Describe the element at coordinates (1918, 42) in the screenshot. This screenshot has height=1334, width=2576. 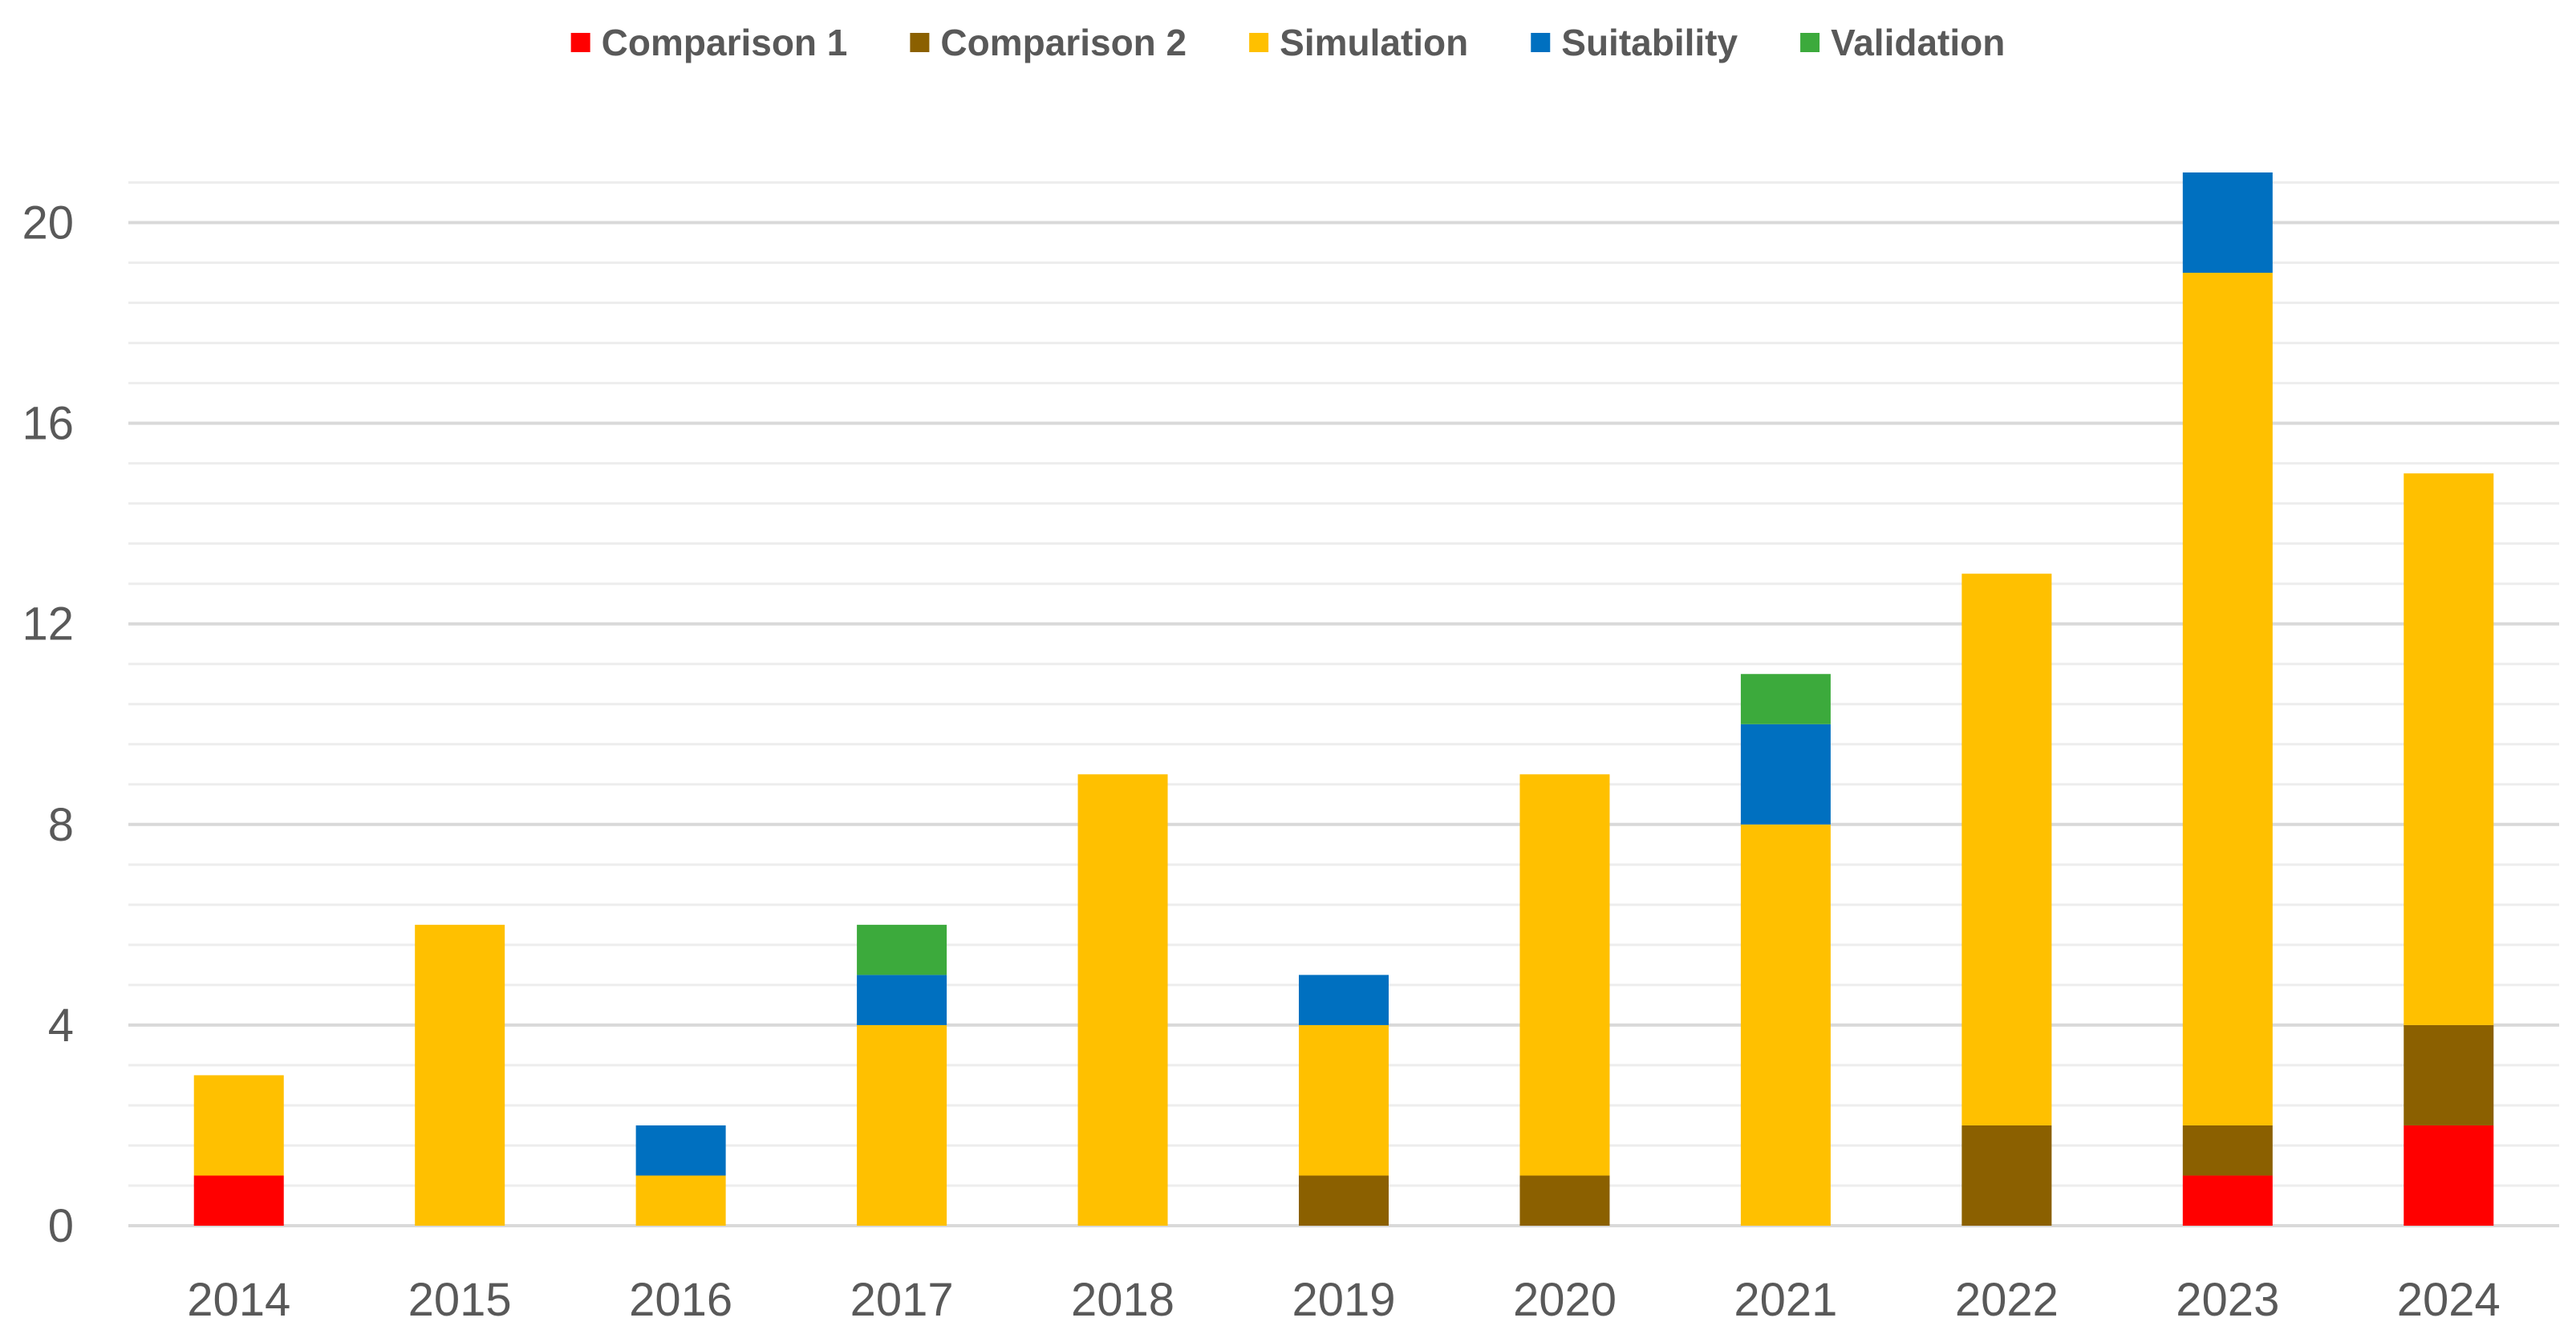
I see `legend-label: Validation` at that location.